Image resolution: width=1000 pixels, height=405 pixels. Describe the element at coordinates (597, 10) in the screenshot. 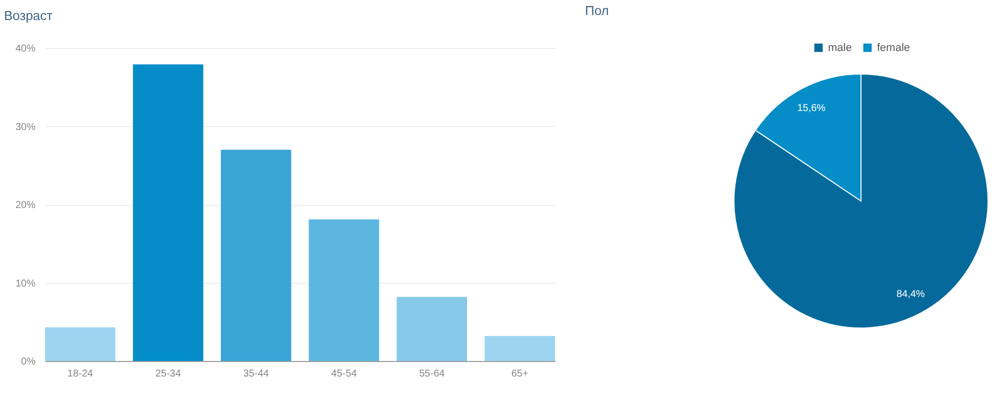

I see `text: Пол` at that location.